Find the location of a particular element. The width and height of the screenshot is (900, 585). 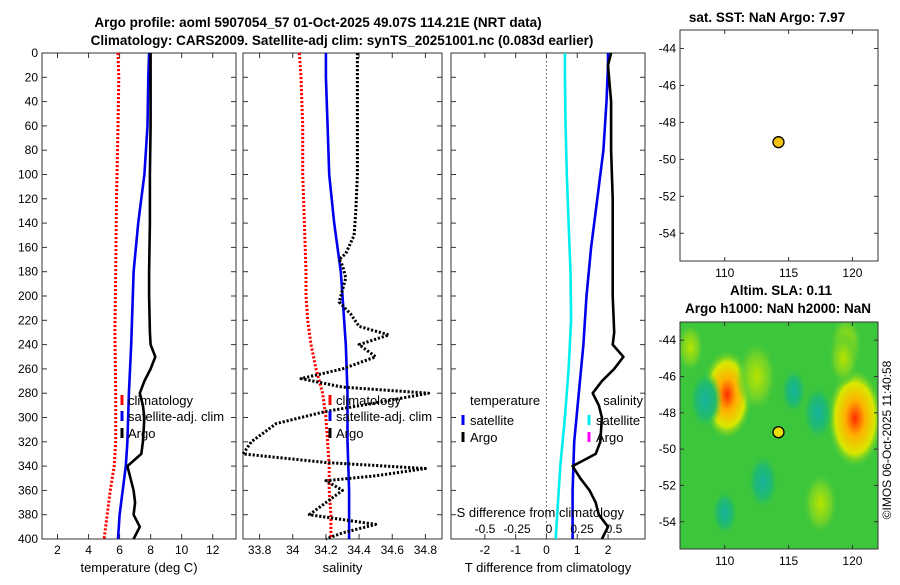

depth-tick-label: 40 is located at coordinates (32, 102).